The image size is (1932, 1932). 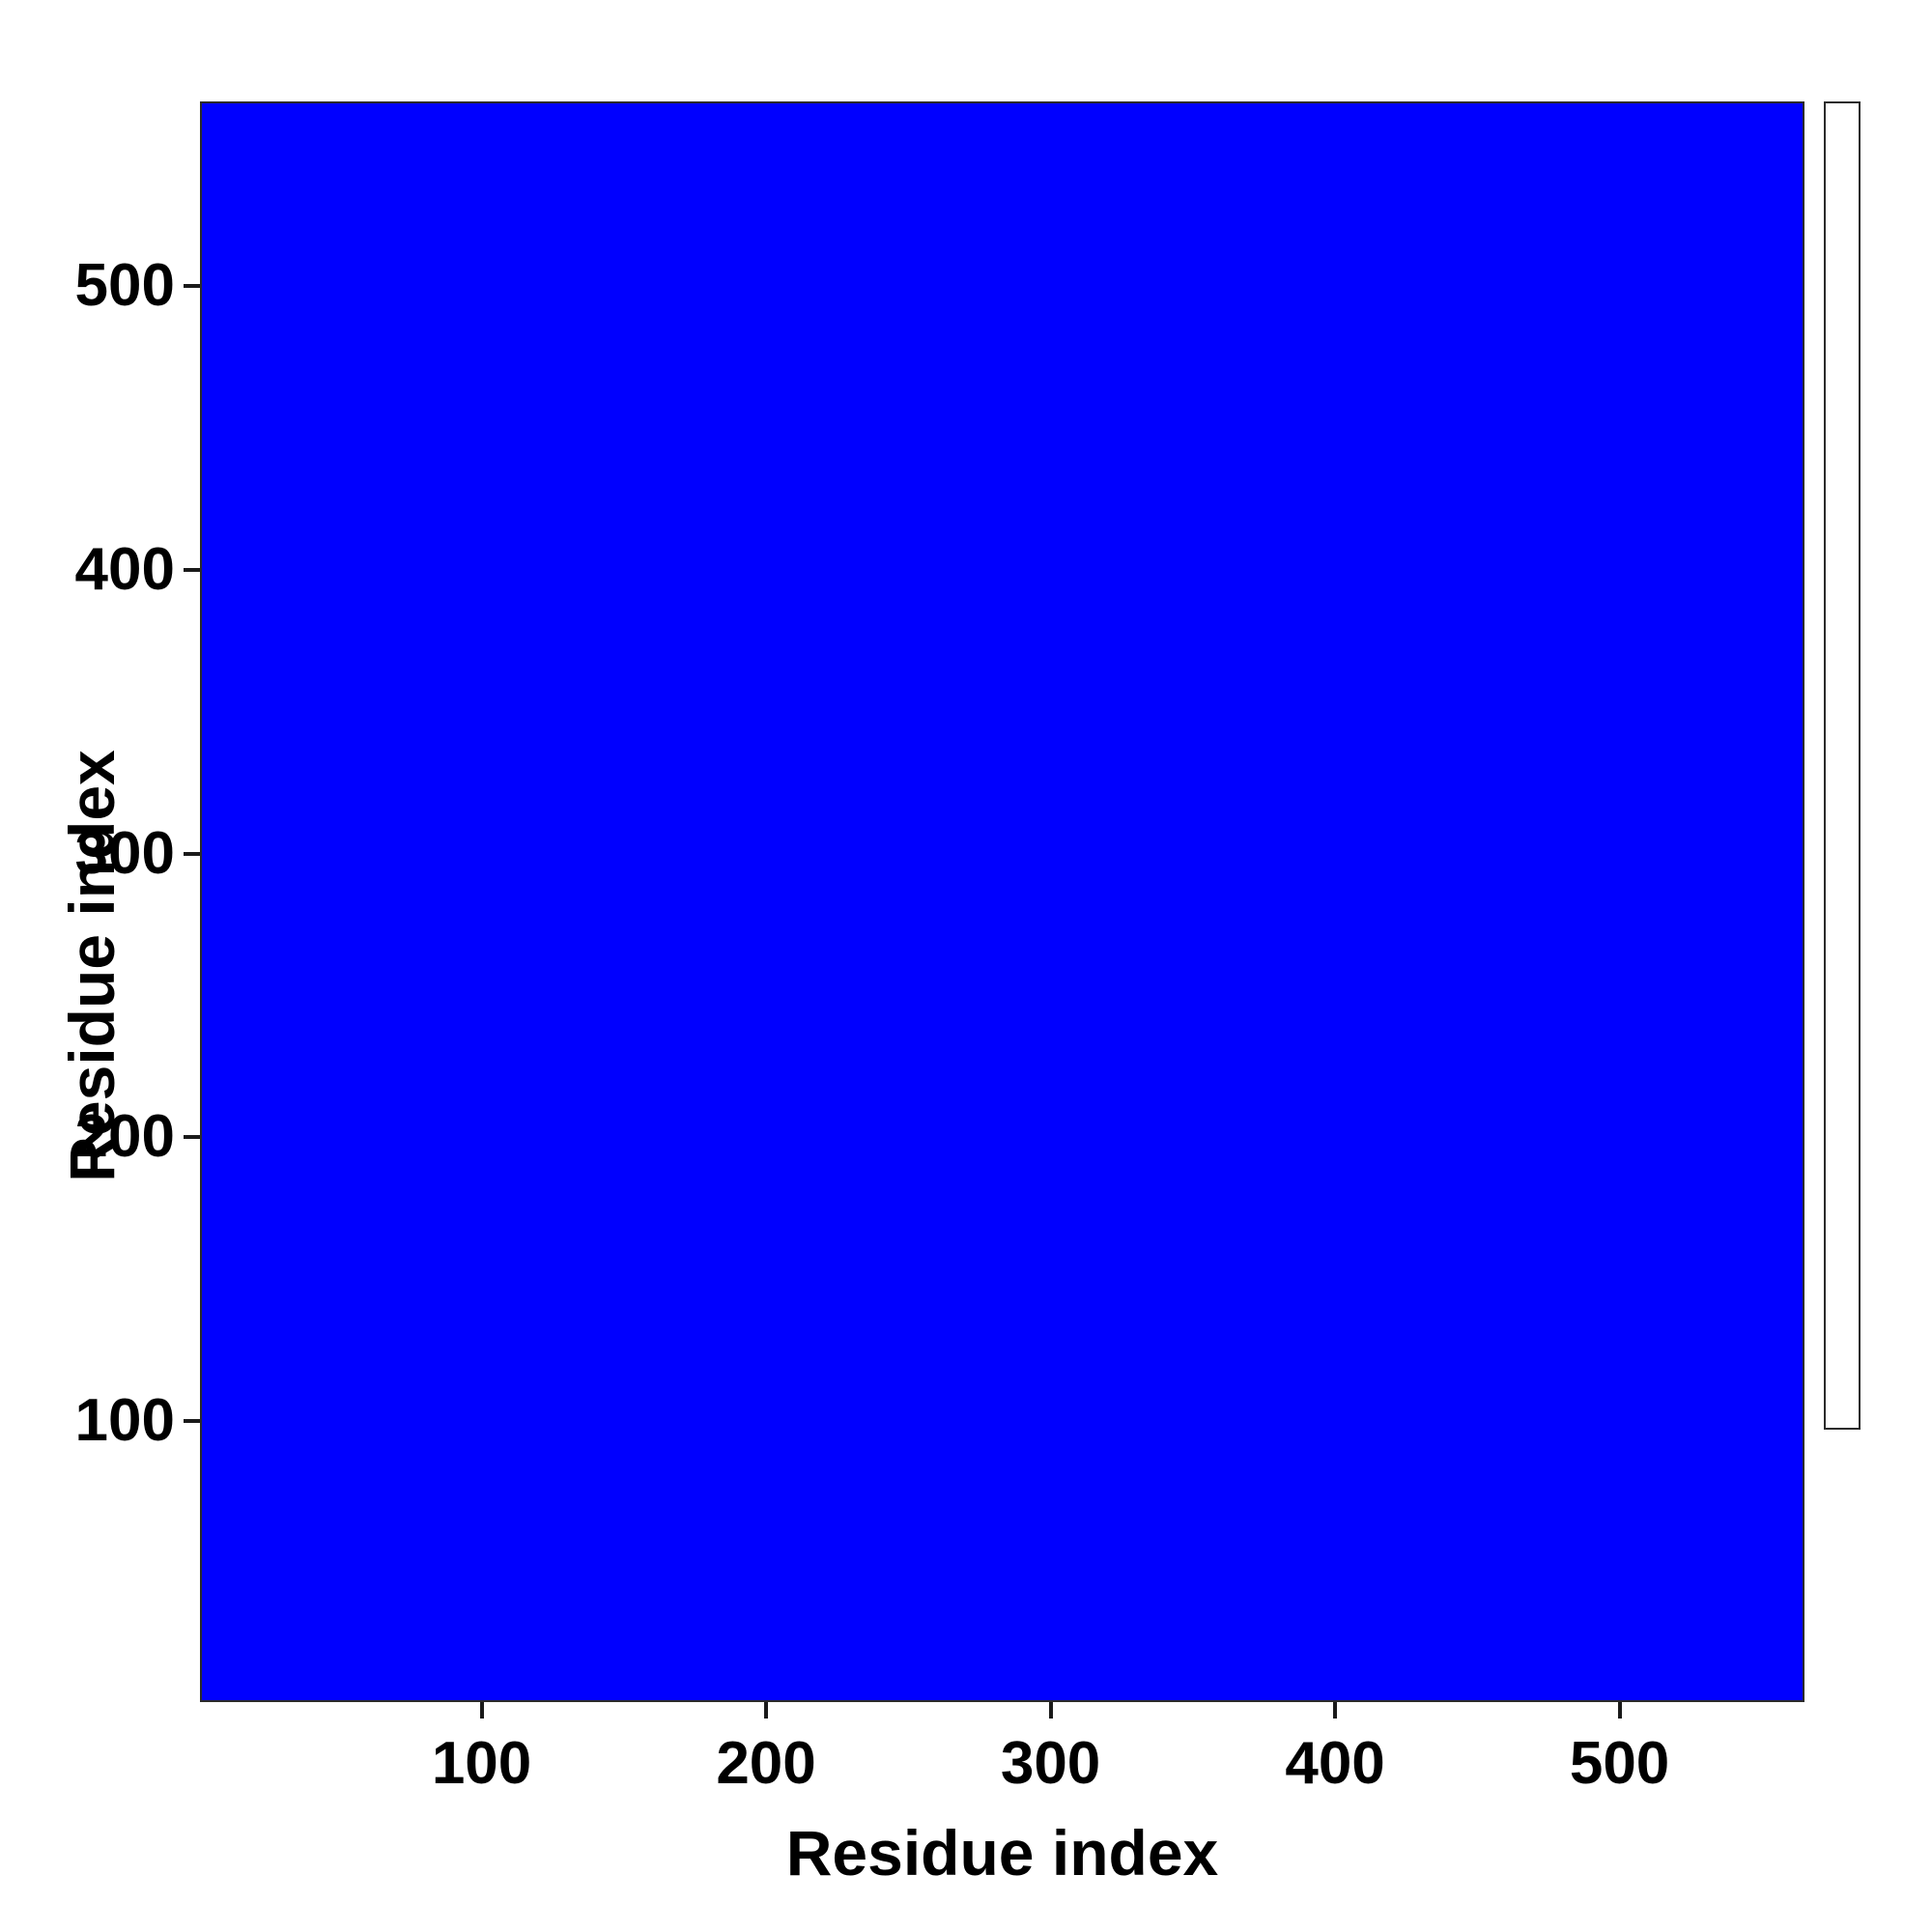 I want to click on y-axis-tick-label: 200, so click(x=124, y=1137).